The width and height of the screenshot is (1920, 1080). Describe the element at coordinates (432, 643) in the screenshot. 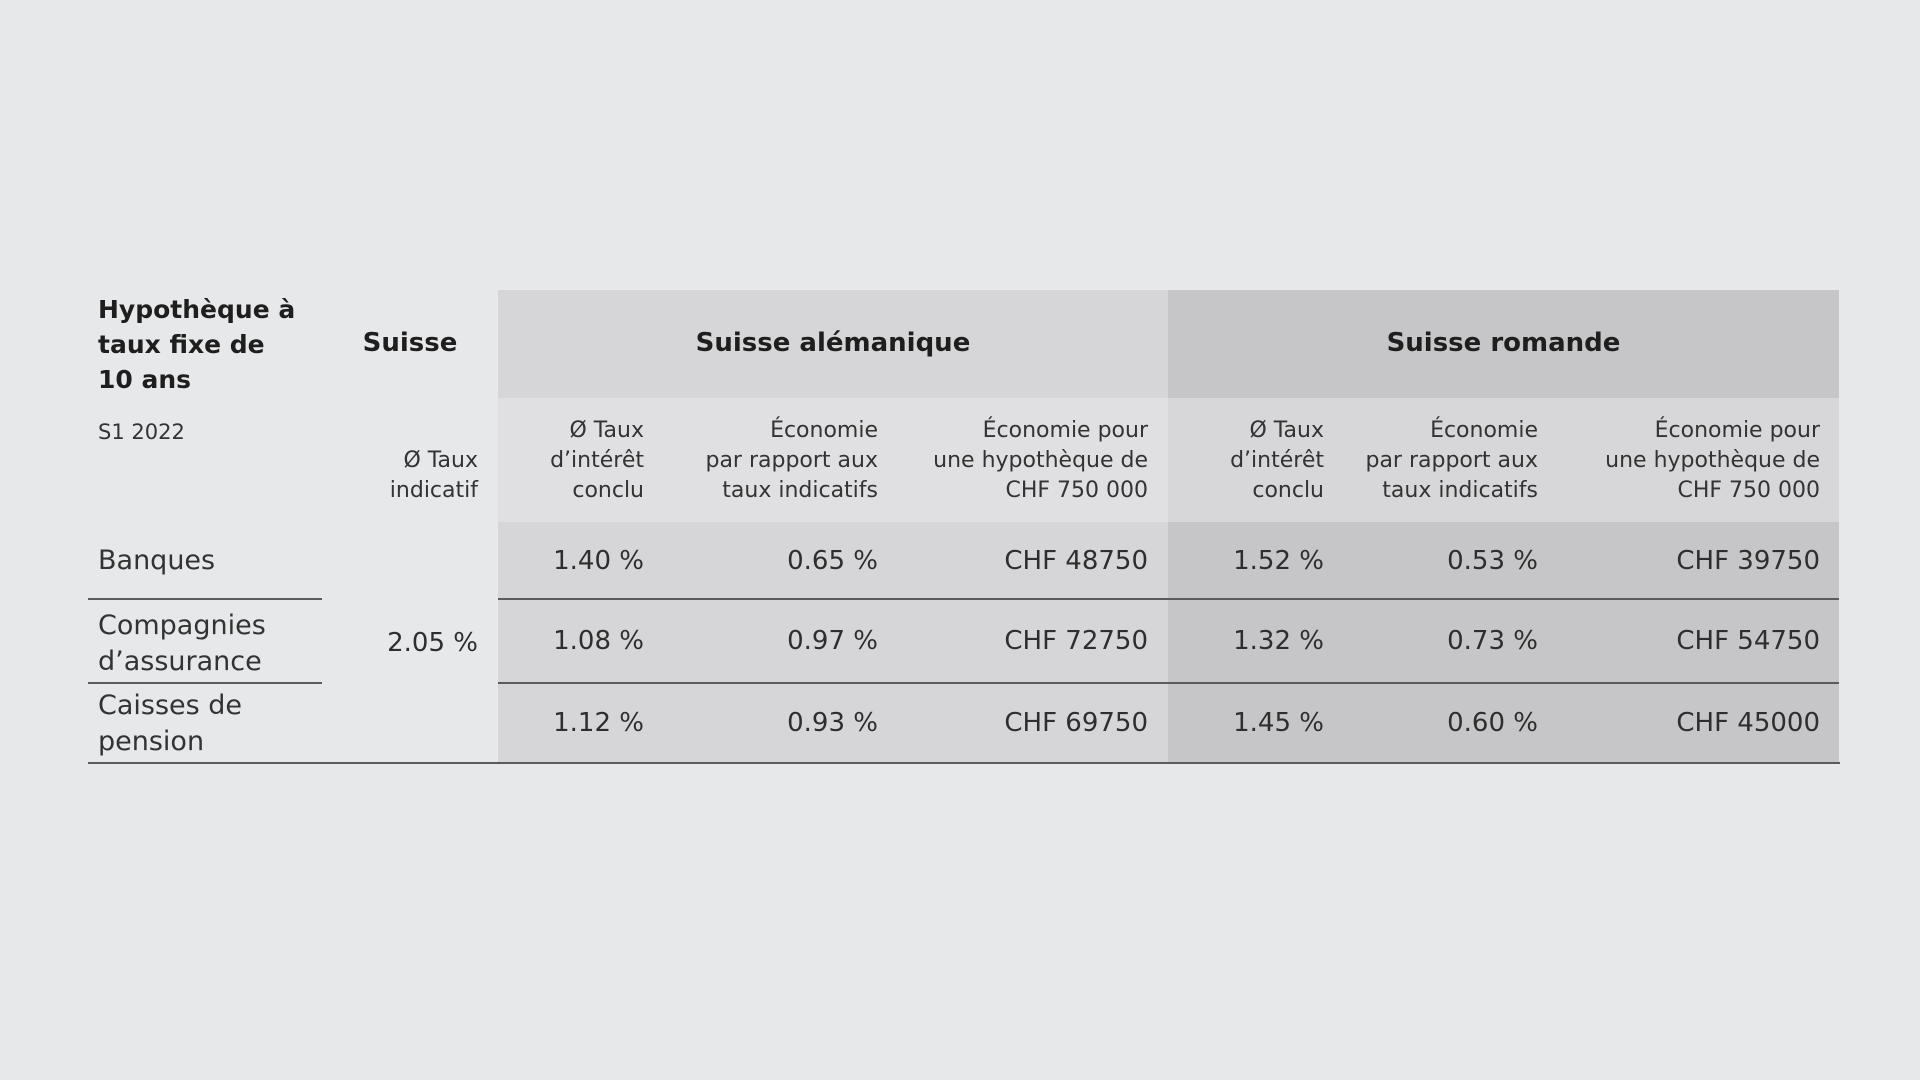

I see `swiss-indicative-rate-value: 2.05 %` at that location.